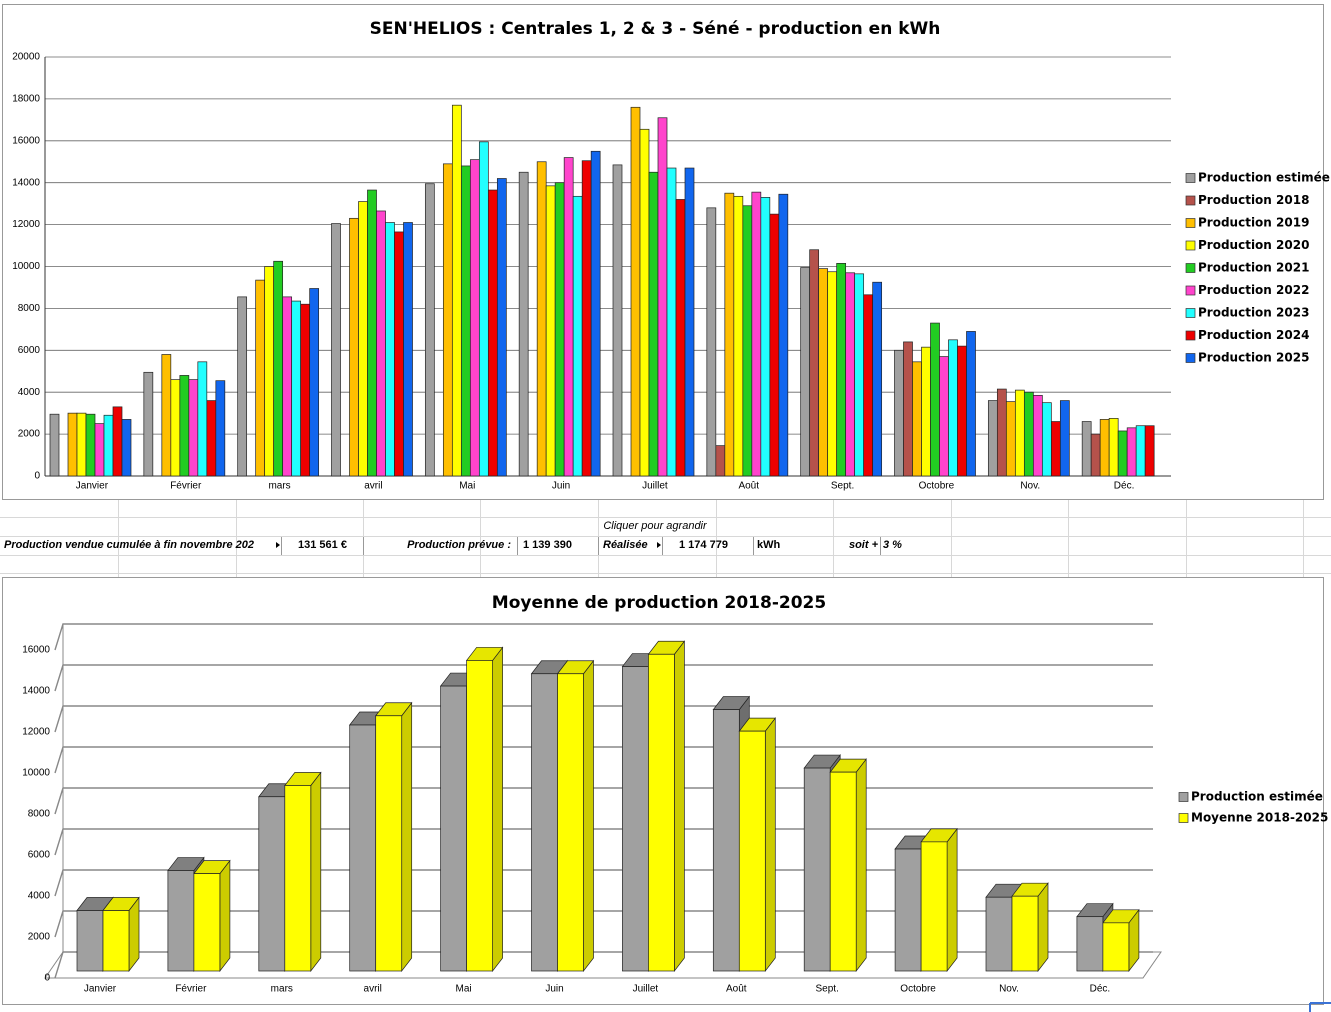 This screenshot has width=1331, height=1012. What do you see at coordinates (26, 266) in the screenshot?
I see `y-tick-label: 10000` at bounding box center [26, 266].